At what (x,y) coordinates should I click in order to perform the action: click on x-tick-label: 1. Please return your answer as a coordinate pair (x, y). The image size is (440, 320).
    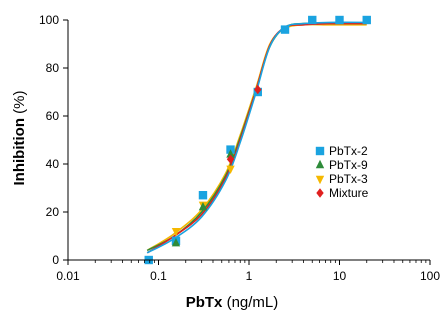
    Looking at the image, I should click on (249, 276).